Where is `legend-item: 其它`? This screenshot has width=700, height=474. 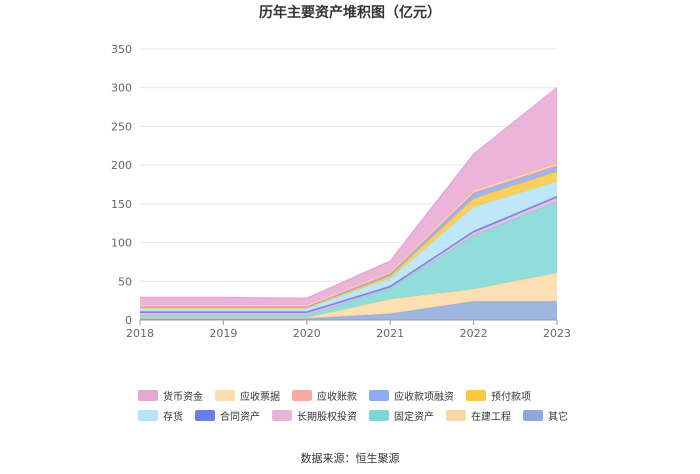
legend-item: 其它 is located at coordinates (545, 415).